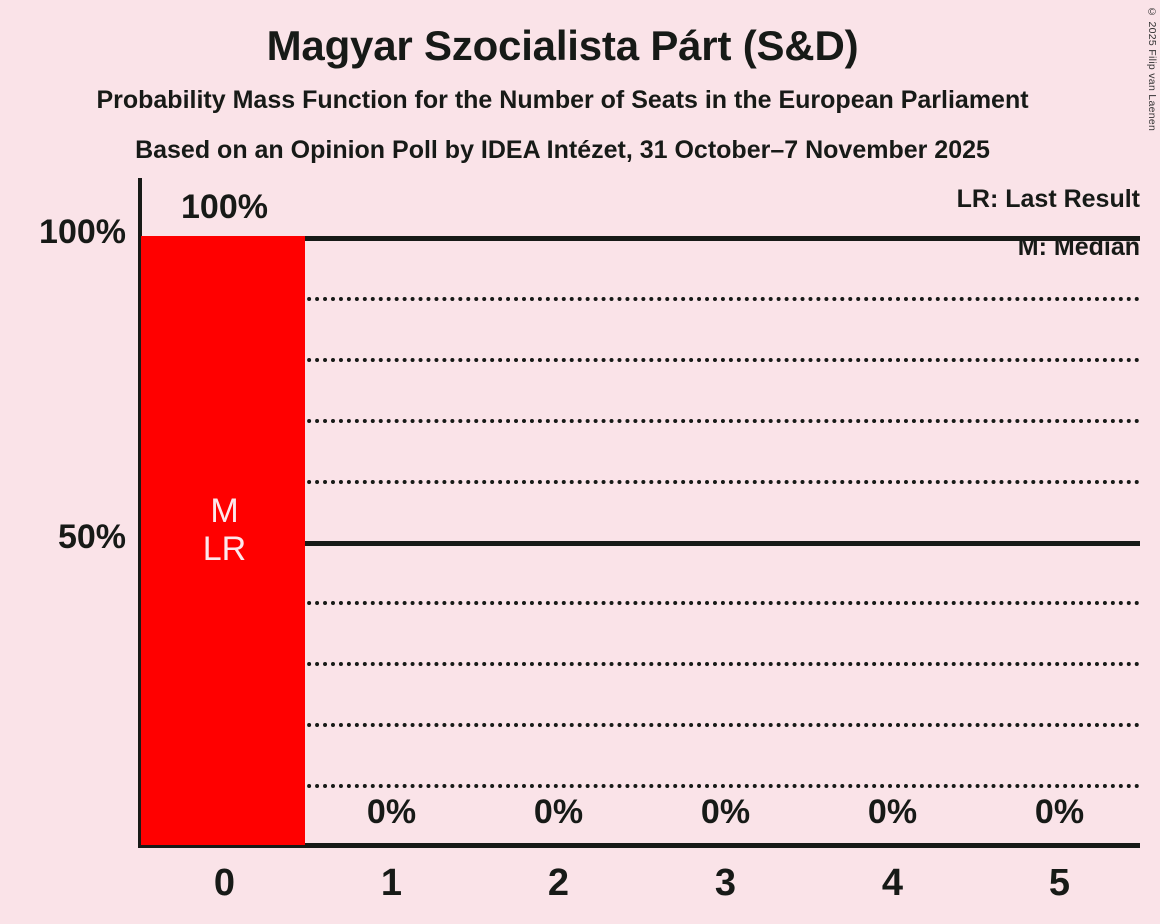 Image resolution: width=1160 pixels, height=924 pixels. Describe the element at coordinates (224, 883) in the screenshot. I see `x-tick-label-0: 0` at that location.